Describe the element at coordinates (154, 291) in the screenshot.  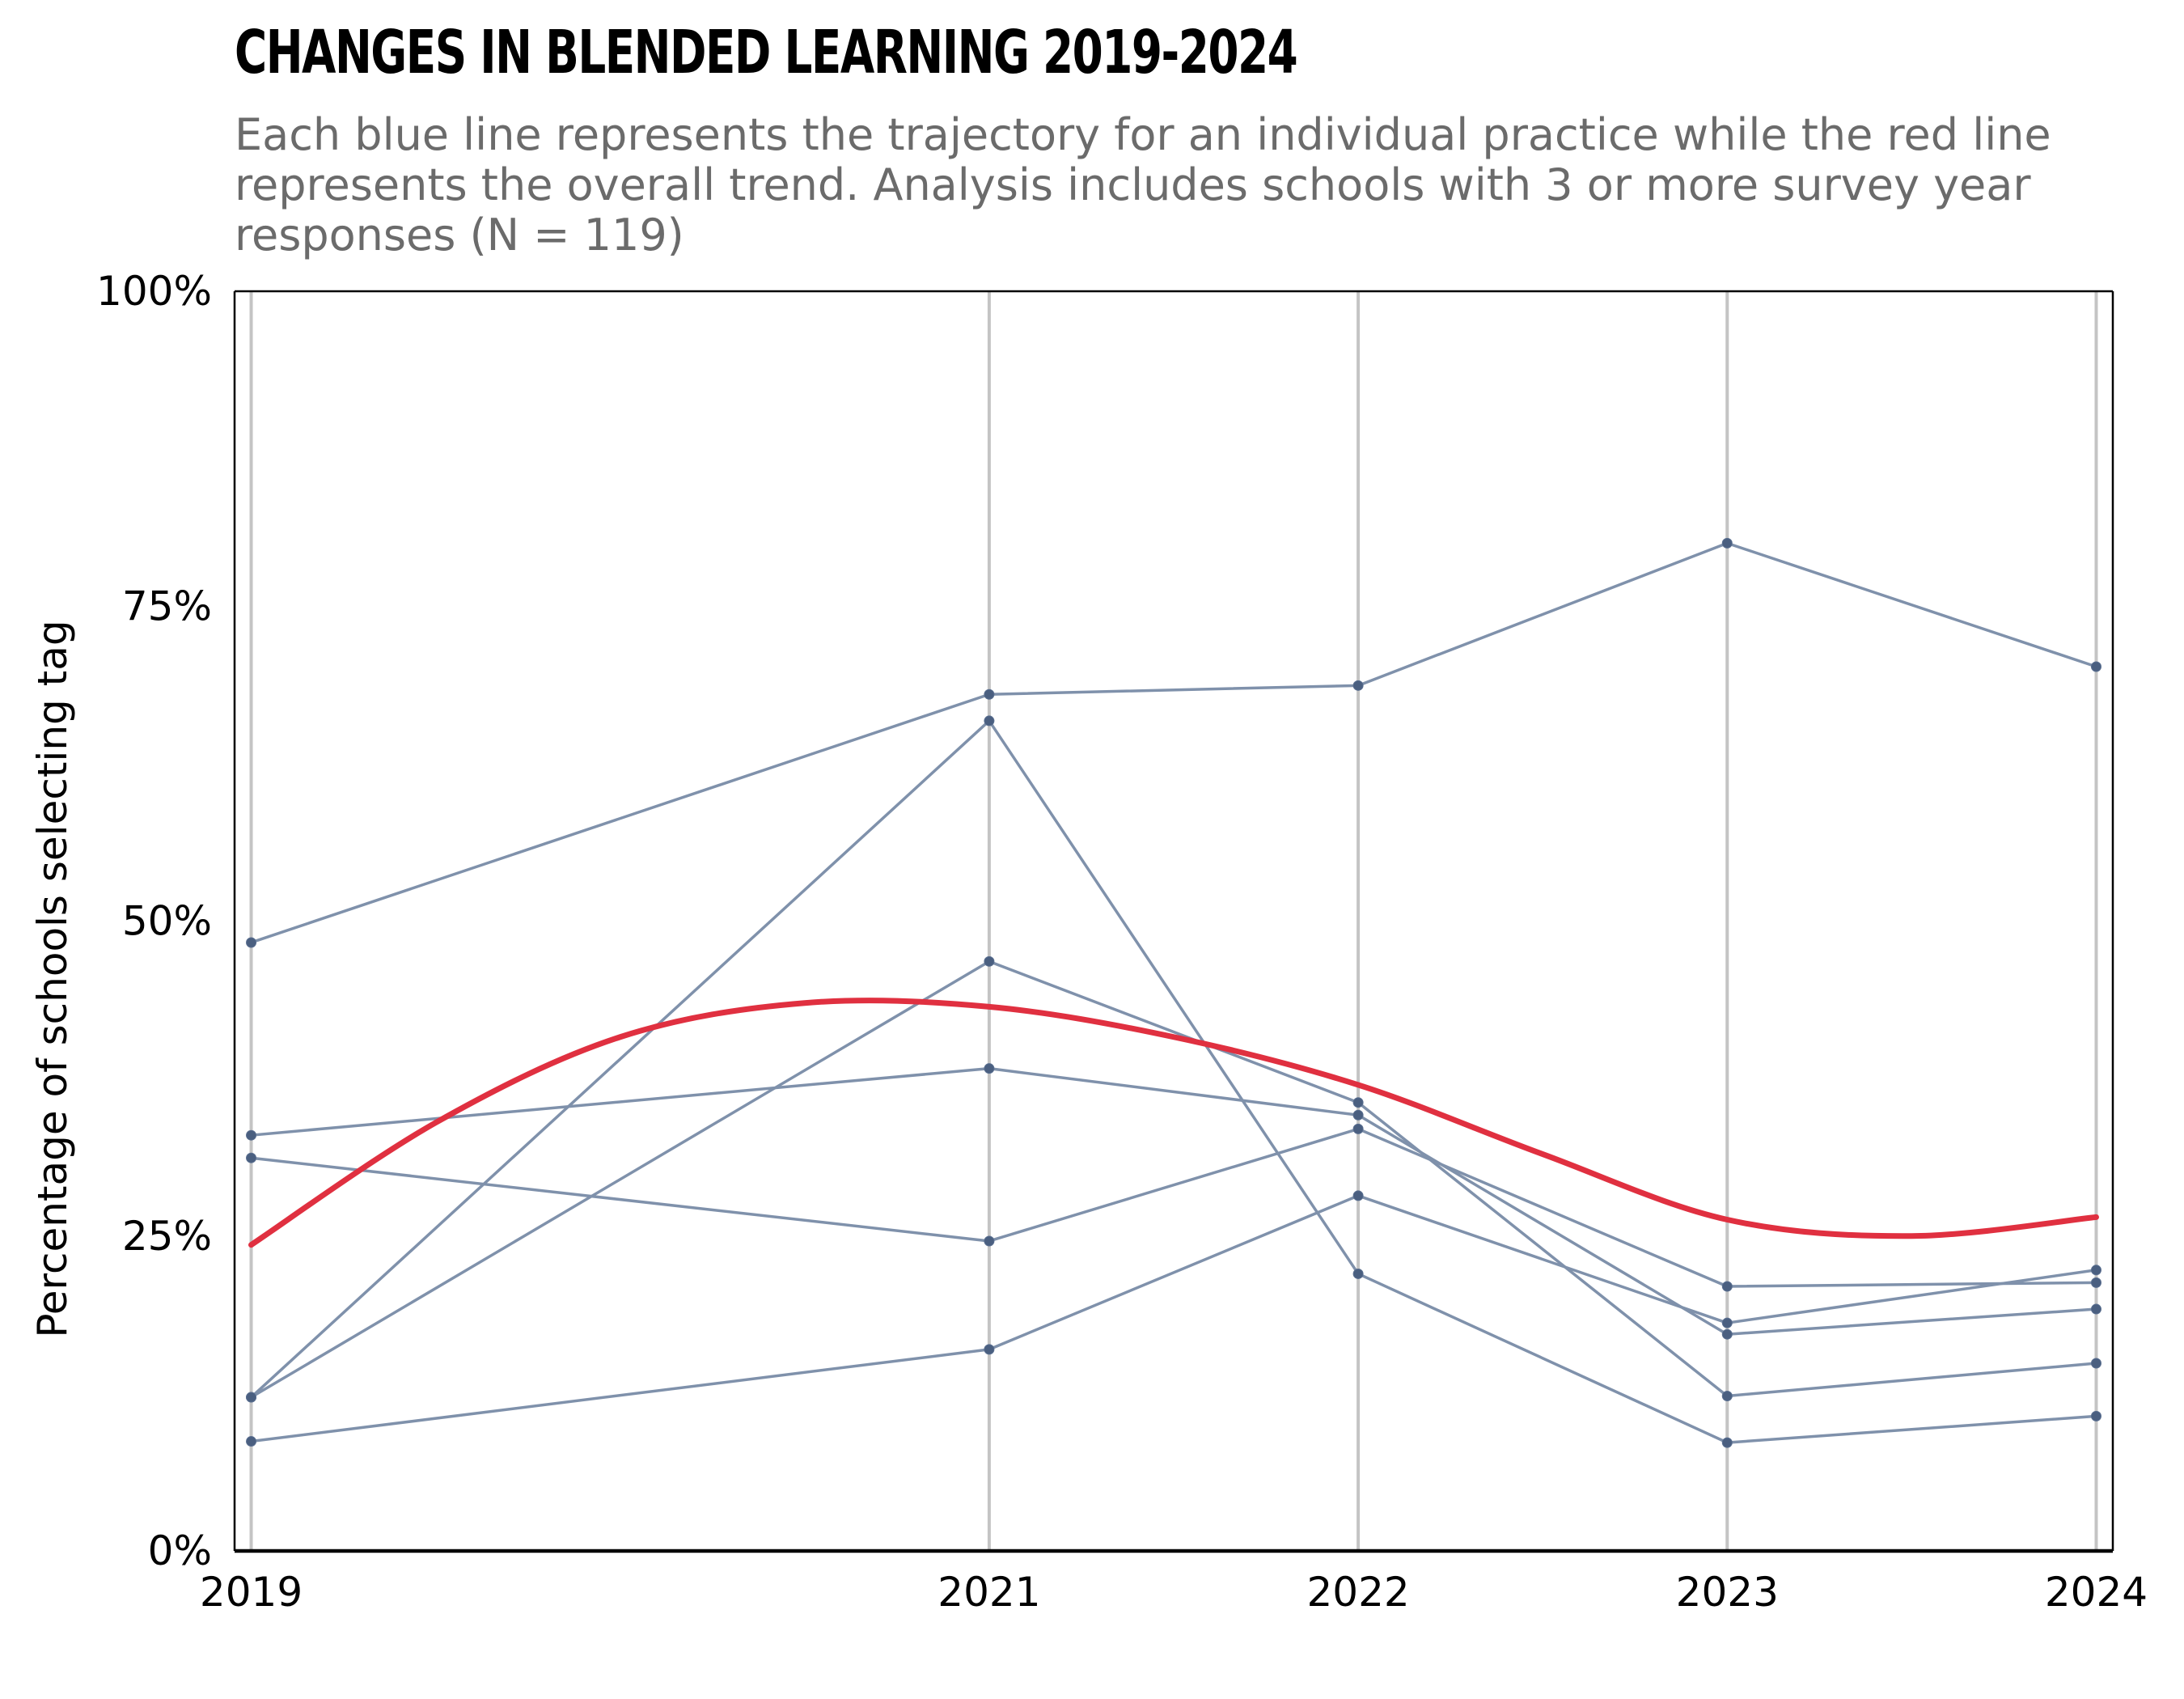
I see `y-tick-label: 100%` at that location.